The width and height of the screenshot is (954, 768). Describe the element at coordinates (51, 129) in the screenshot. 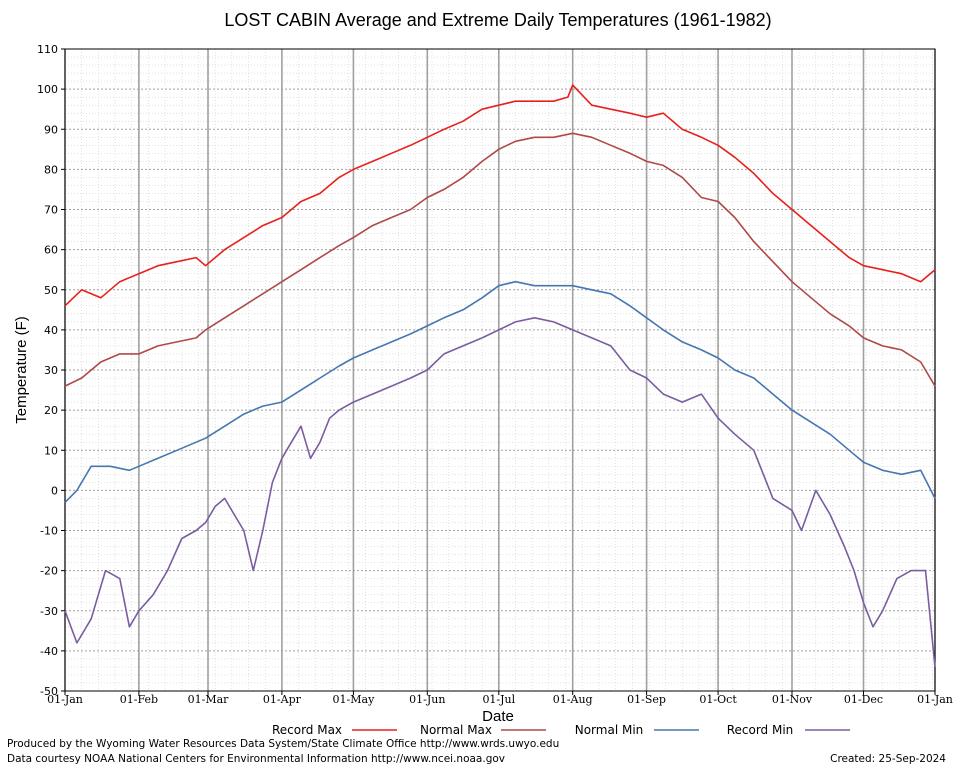

I see `y-tick-label: 90` at that location.